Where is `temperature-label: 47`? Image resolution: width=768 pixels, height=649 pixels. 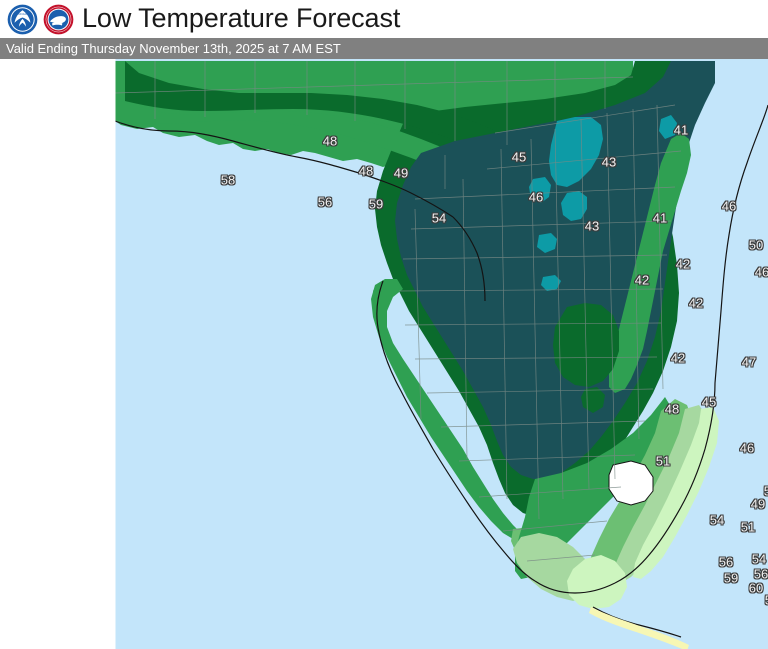 temperature-label: 47 is located at coordinates (749, 362).